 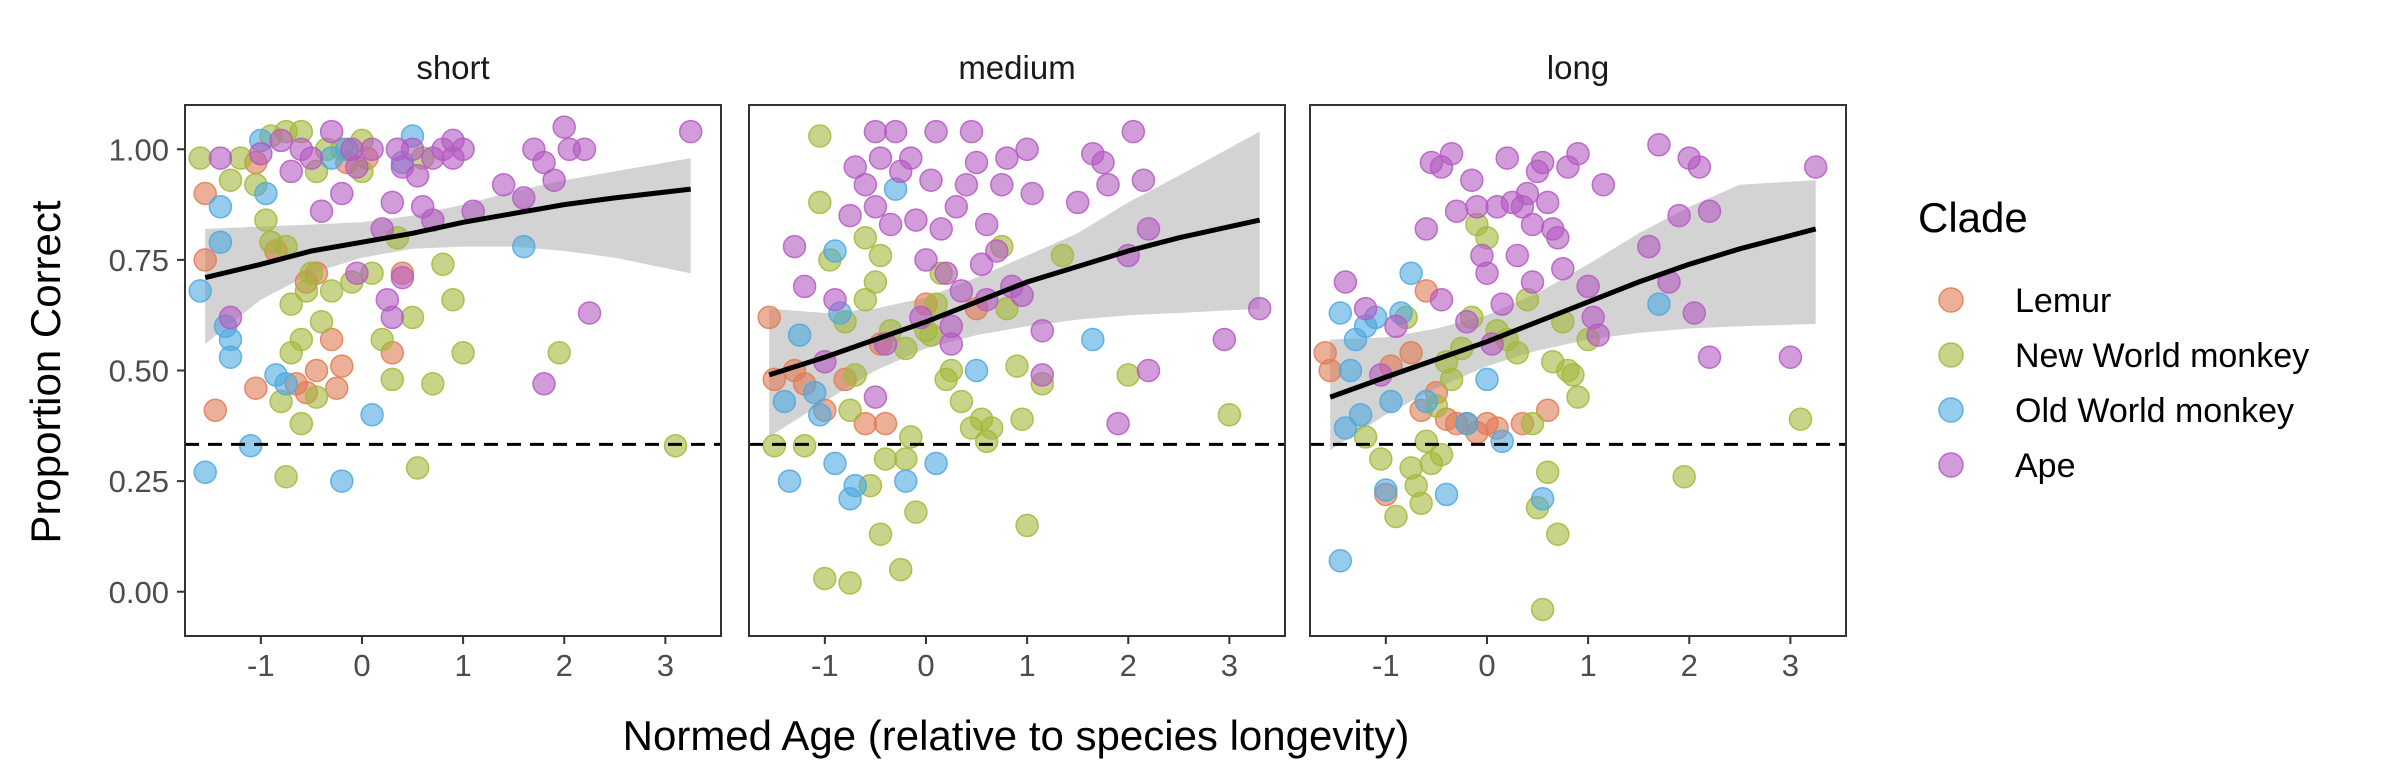 What do you see at coordinates (261, 665) in the screenshot?
I see `x-tick-label: -1` at bounding box center [261, 665].